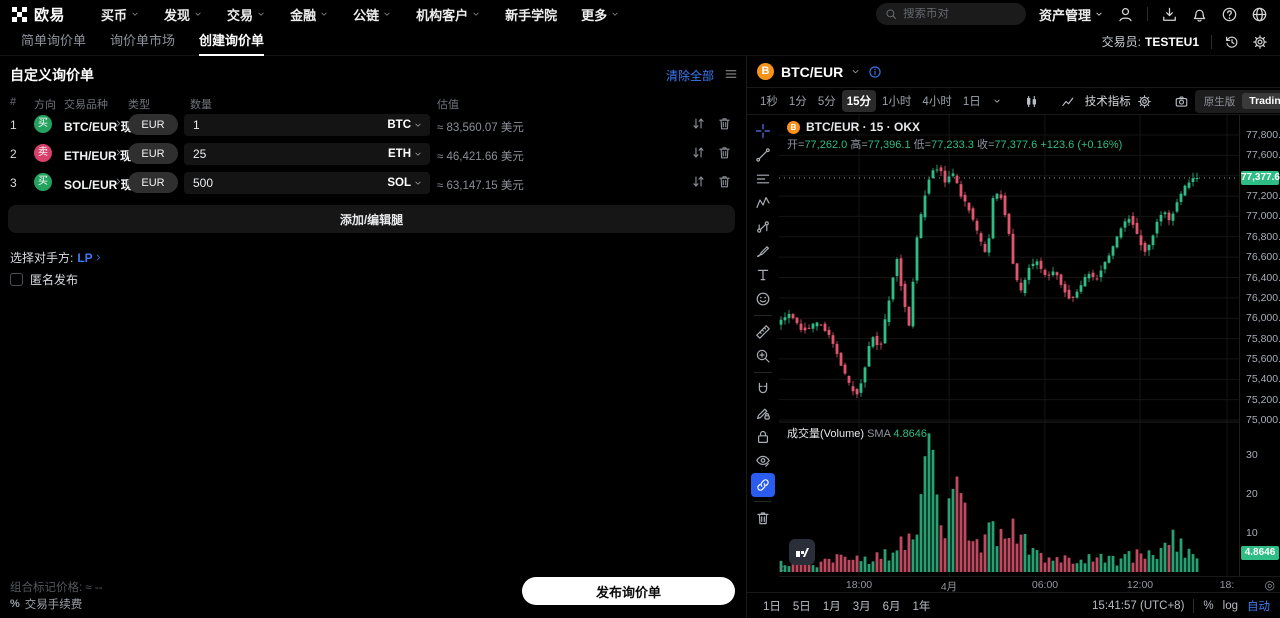 The height and width of the screenshot is (618, 1280). Describe the element at coordinates (897, 102) in the screenshot. I see `timeframe-item: 1小时` at that location.